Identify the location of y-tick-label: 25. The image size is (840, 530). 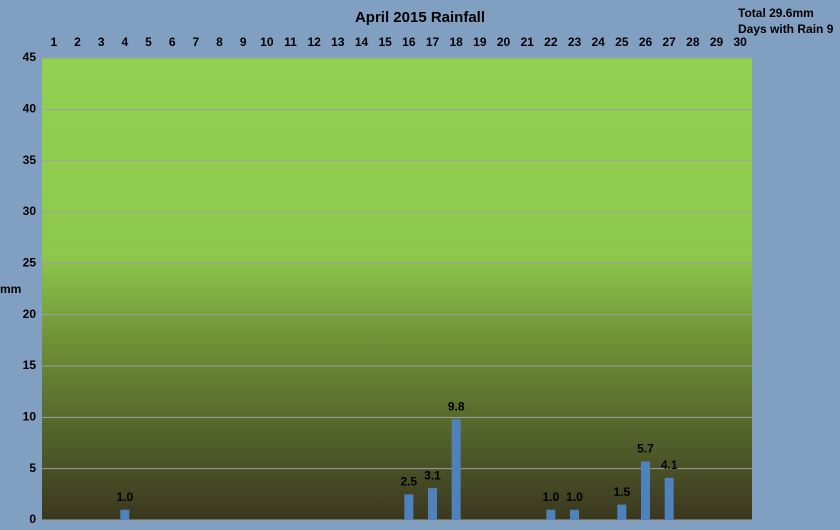
(30, 263).